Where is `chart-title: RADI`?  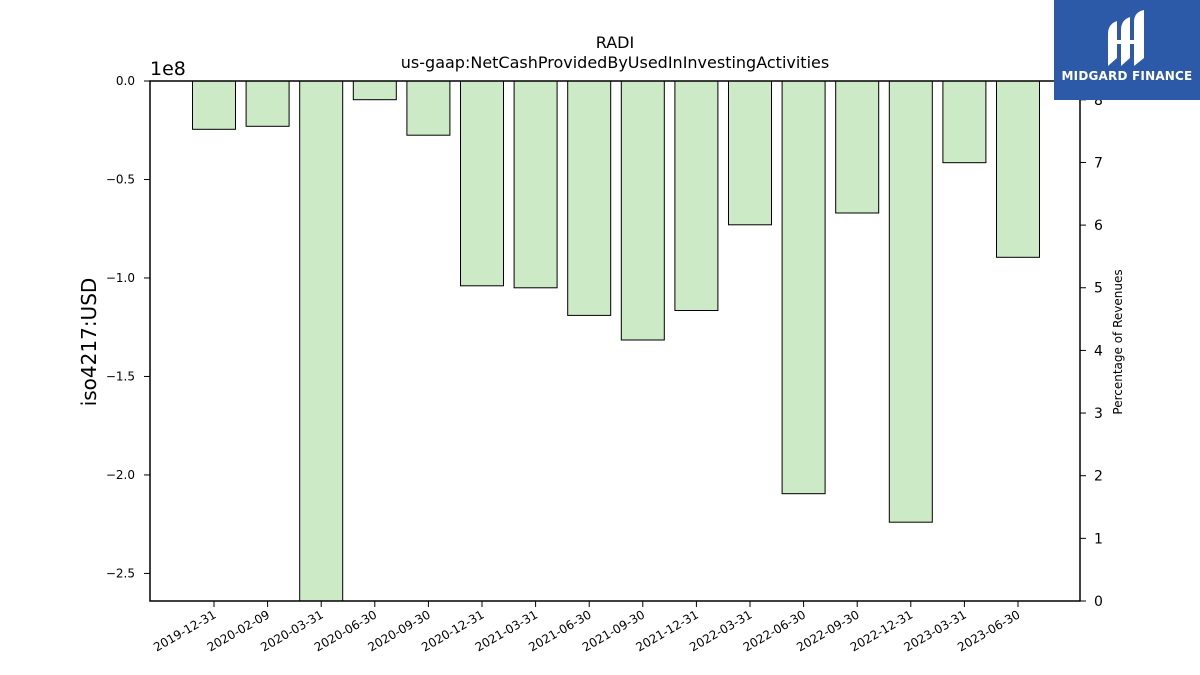 chart-title: RADI is located at coordinates (615, 42).